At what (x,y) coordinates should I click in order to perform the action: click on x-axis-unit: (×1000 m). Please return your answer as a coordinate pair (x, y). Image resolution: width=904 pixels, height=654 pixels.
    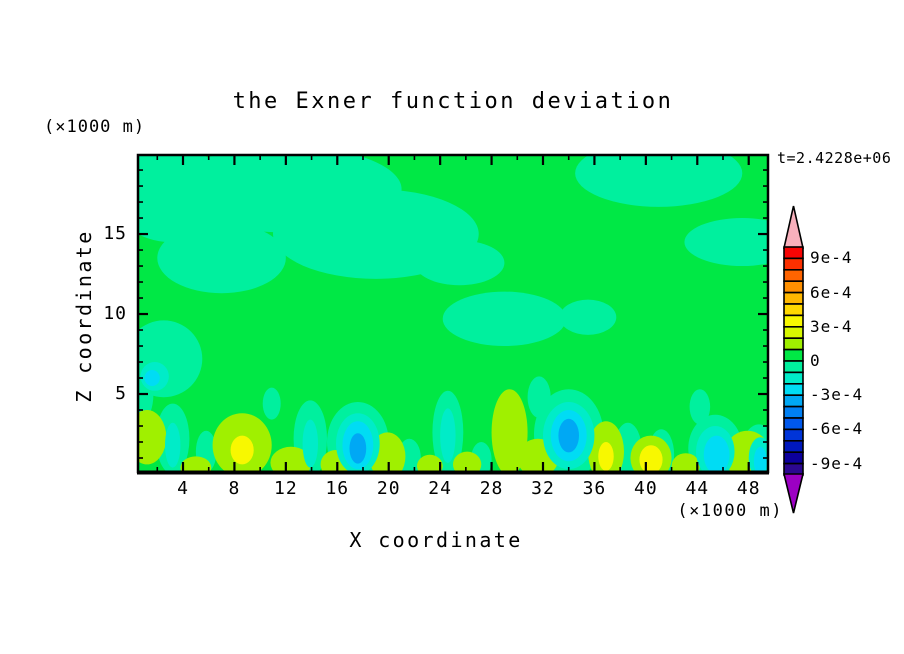
    Looking at the image, I should click on (730, 511).